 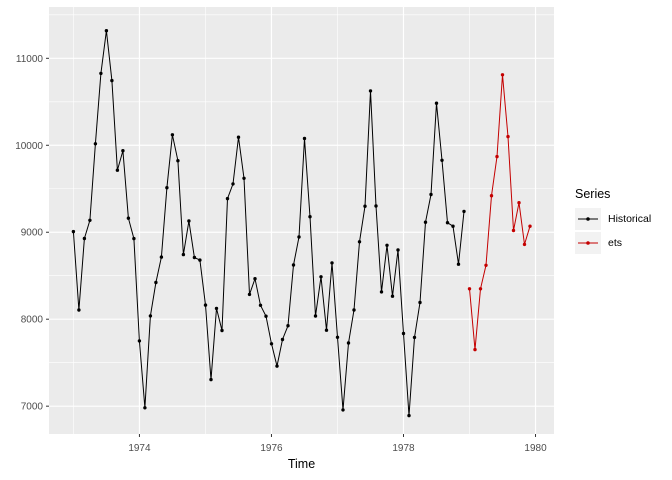 What do you see at coordinates (630, 219) in the screenshot?
I see `legend-label-historical: Historical` at bounding box center [630, 219].